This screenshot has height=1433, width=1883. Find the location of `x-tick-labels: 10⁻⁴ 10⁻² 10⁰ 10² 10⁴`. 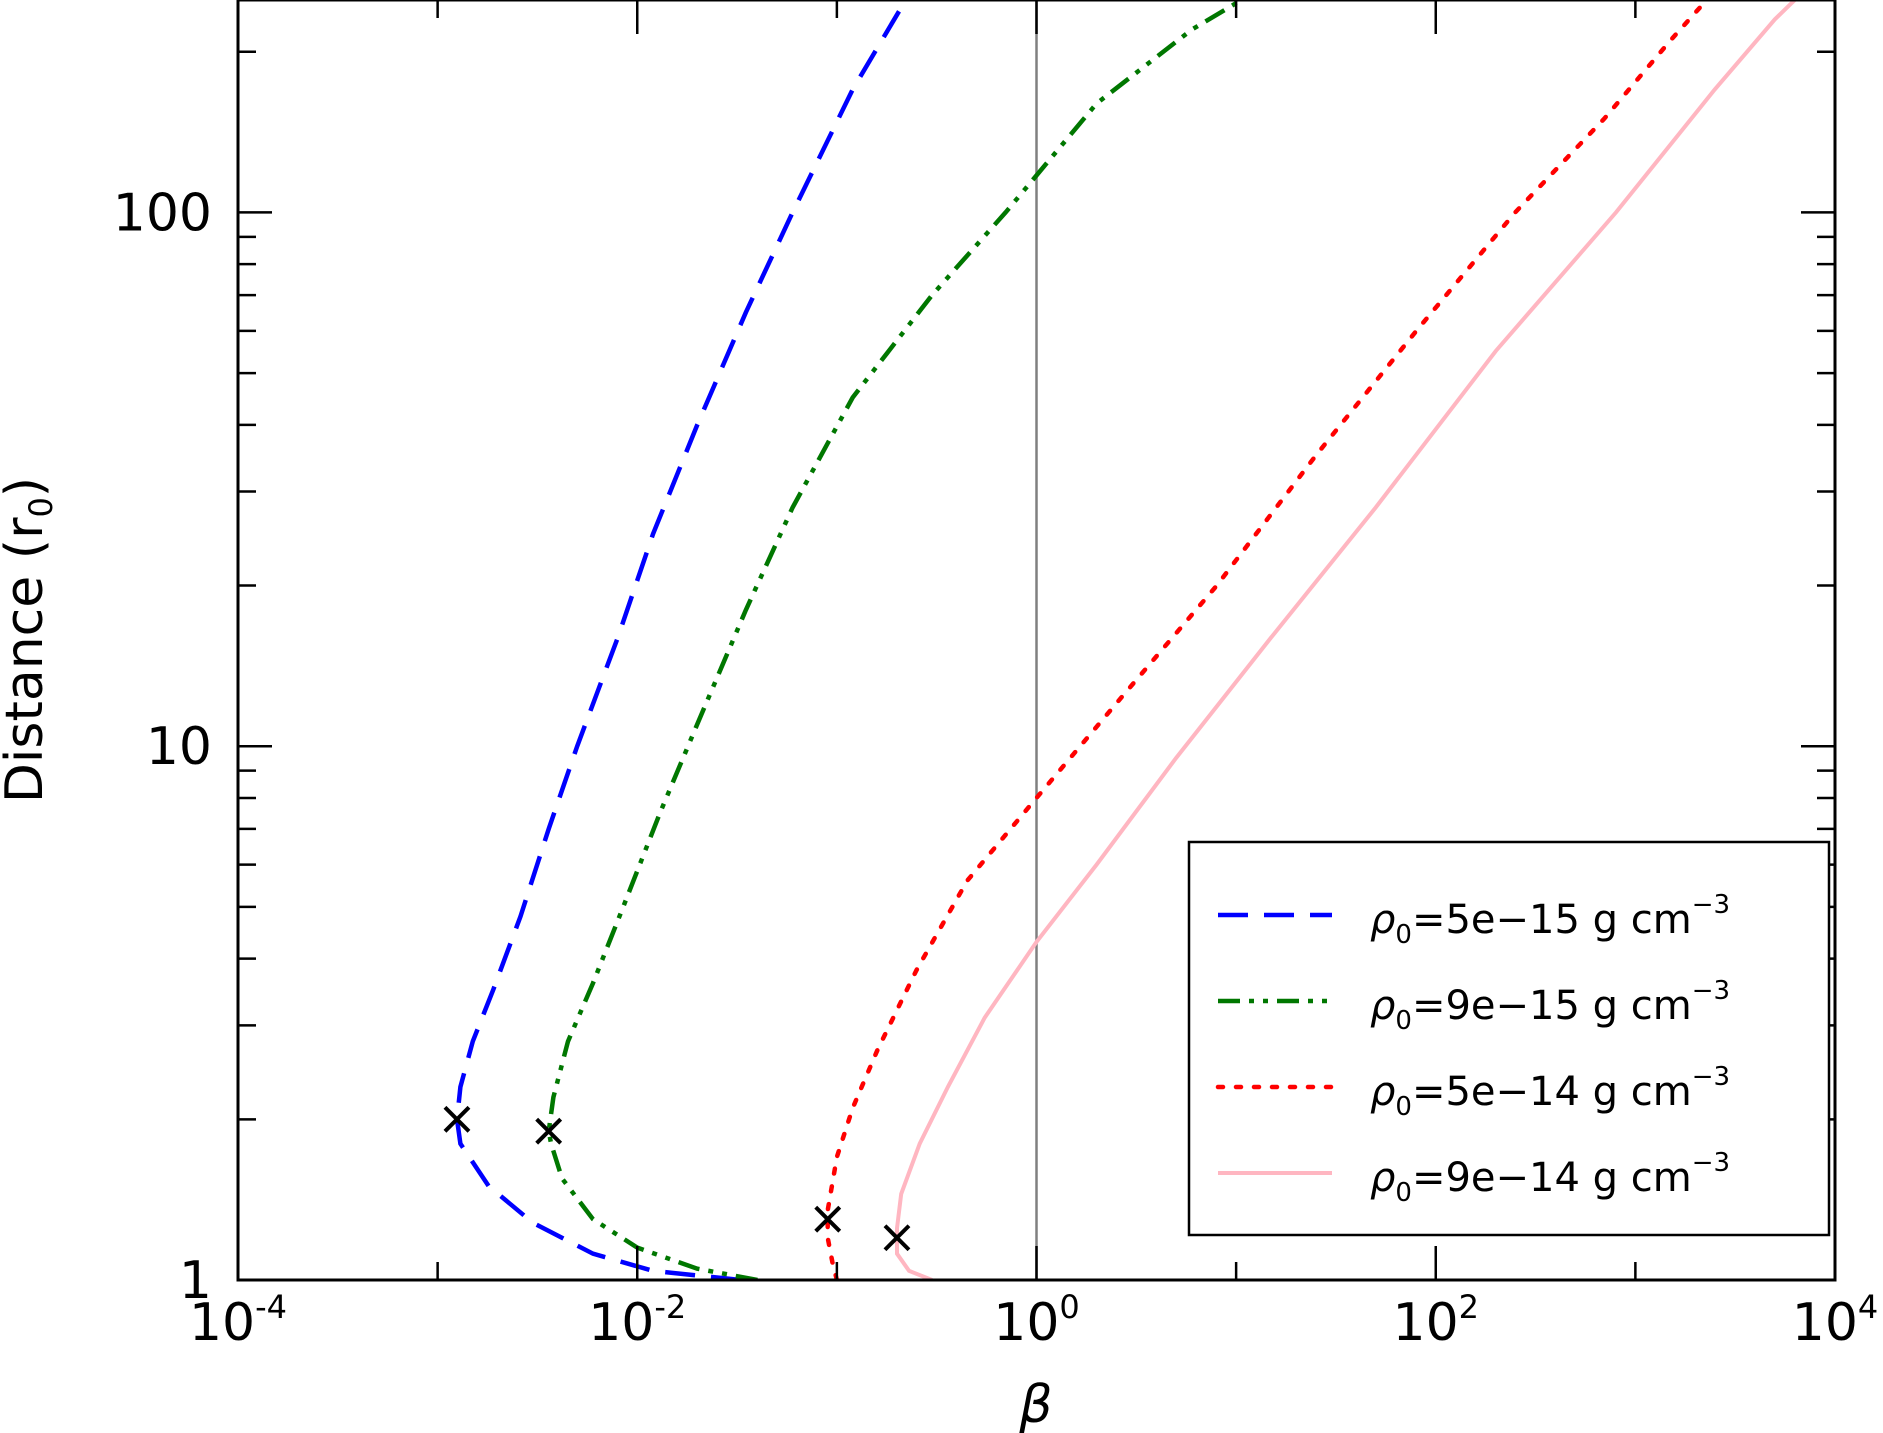

x-tick-labels: 10⁻⁴ 10⁻² 10⁰ 10² 10⁴ is located at coordinates (1033, 1320).